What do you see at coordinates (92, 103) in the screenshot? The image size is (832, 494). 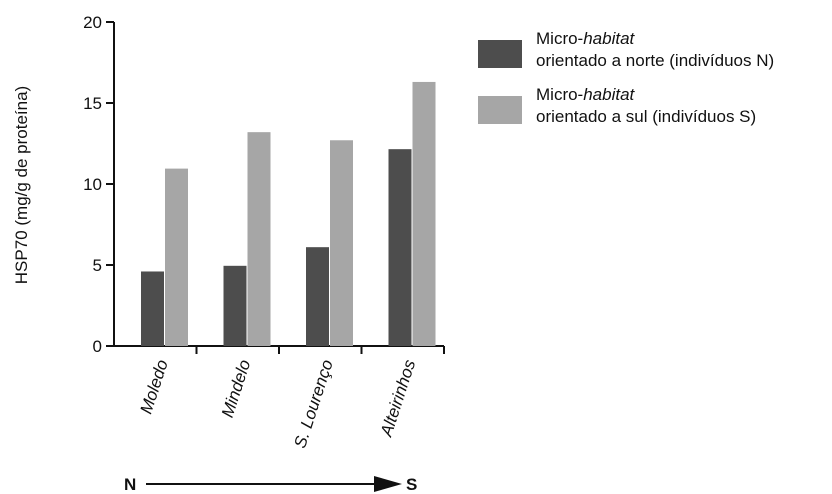 I see `y-tick-label: 15` at bounding box center [92, 103].